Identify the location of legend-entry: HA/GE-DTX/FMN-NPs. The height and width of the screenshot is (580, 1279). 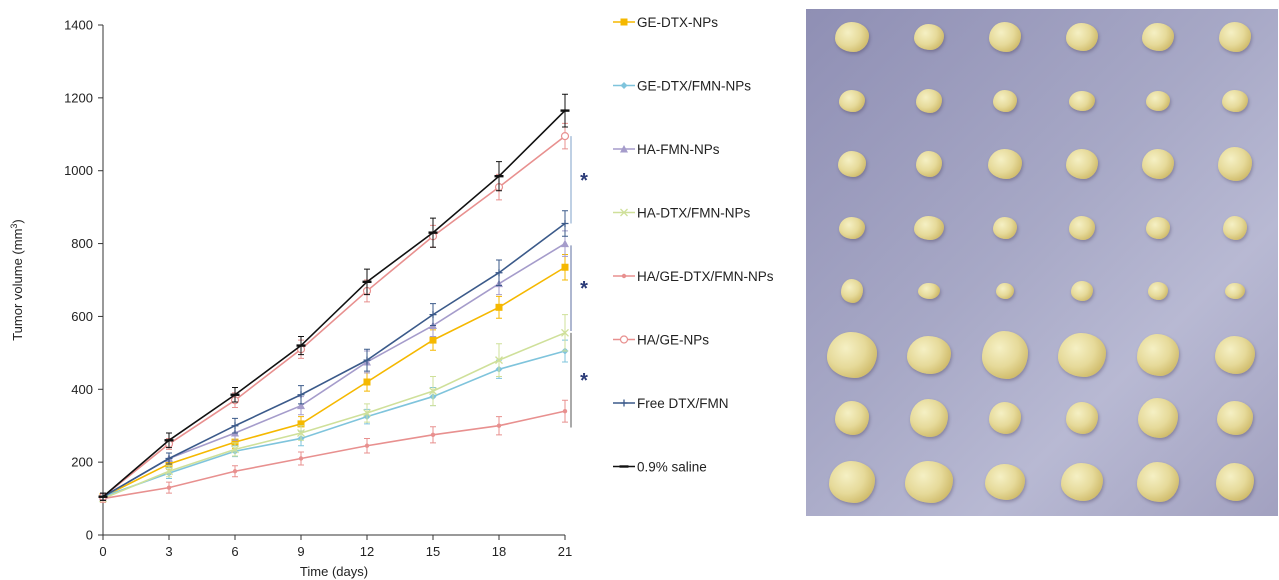
(693, 276).